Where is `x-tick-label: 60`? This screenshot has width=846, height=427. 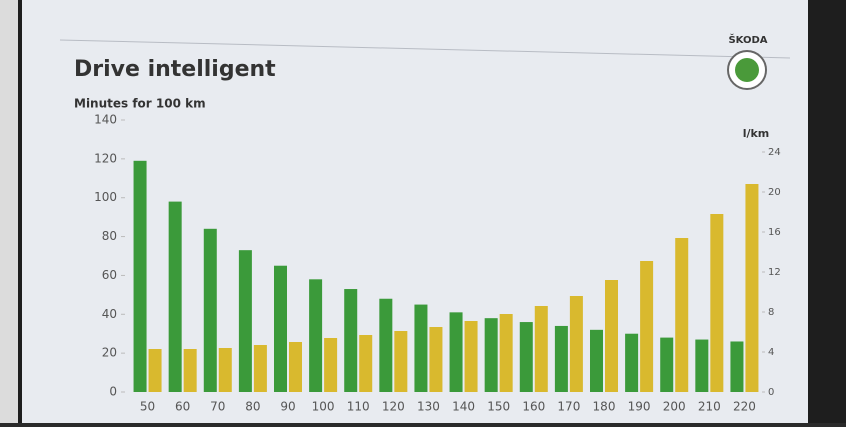
x-tick-label: 60 is located at coordinates (182, 407).